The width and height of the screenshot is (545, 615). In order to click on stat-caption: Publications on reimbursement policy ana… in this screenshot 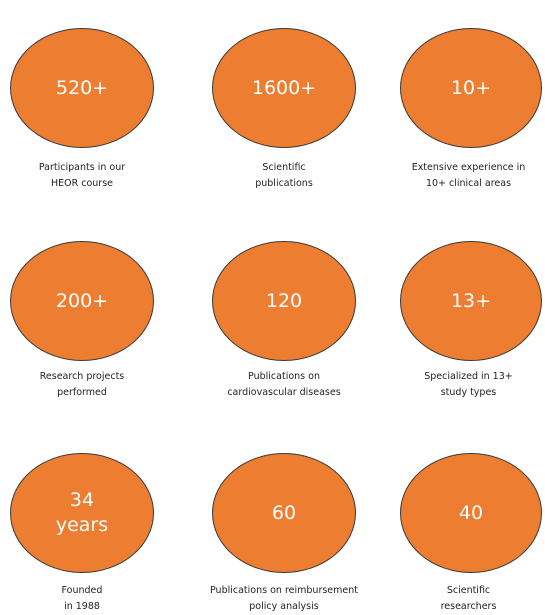, I will do `click(284, 598)`.